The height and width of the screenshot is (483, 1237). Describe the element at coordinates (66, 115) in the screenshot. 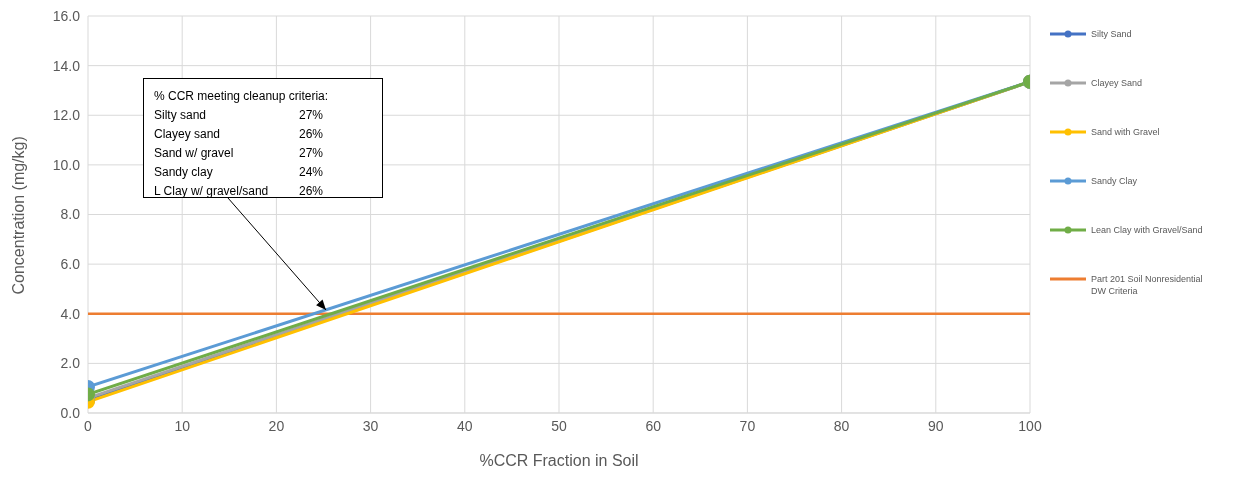

I see `y-tick-label: 12.0` at that location.